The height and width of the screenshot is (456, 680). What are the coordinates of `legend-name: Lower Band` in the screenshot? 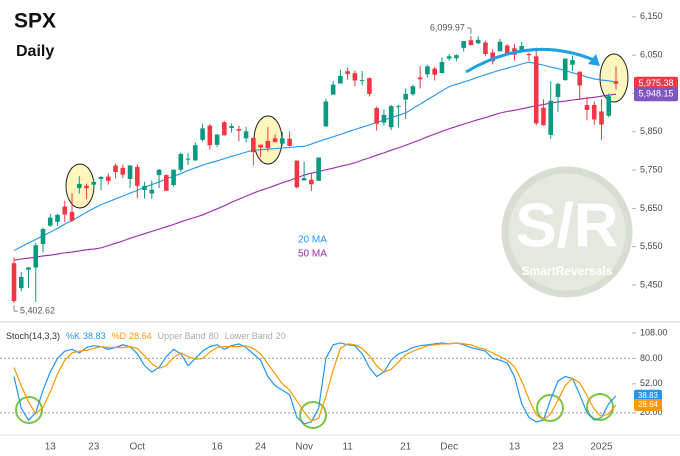 It's located at (249, 336).